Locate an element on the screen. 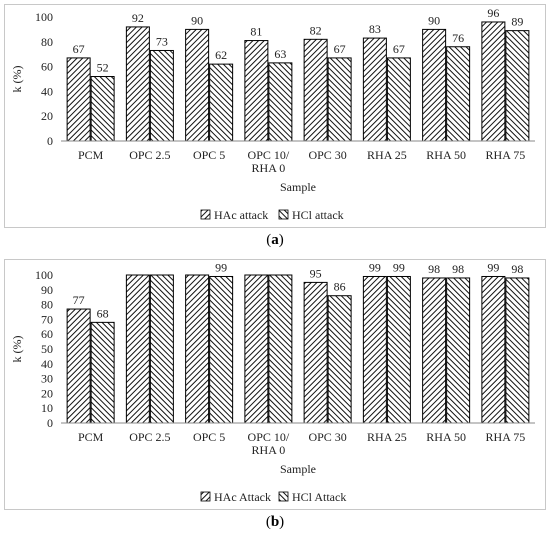  caption-a-letter: a is located at coordinates (275, 240).